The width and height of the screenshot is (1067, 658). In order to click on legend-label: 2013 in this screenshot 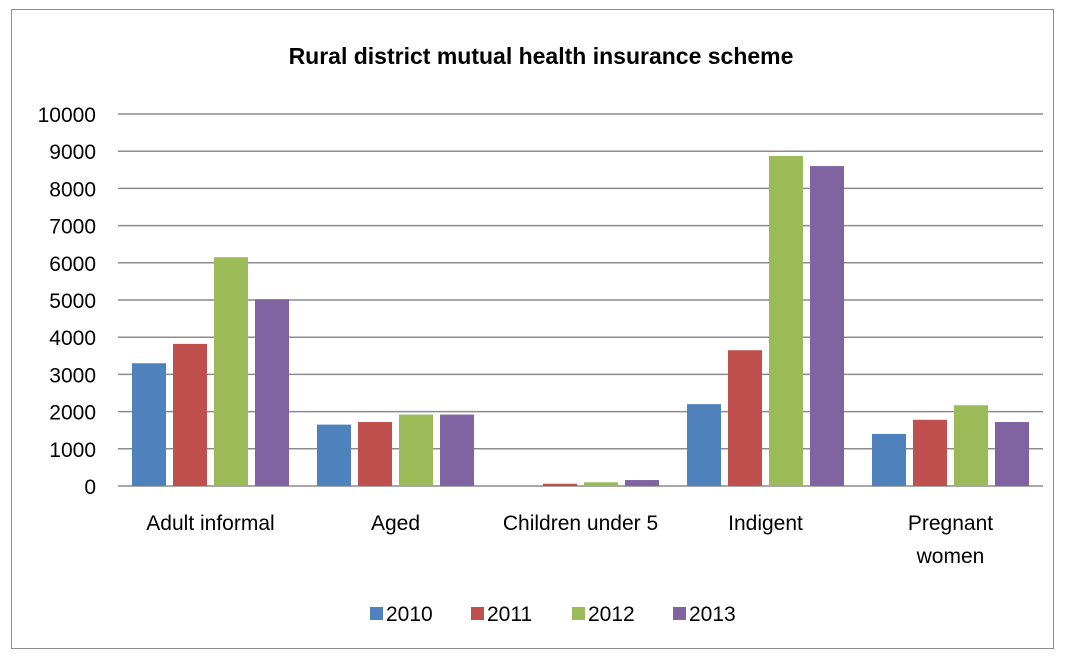, I will do `click(712, 614)`.